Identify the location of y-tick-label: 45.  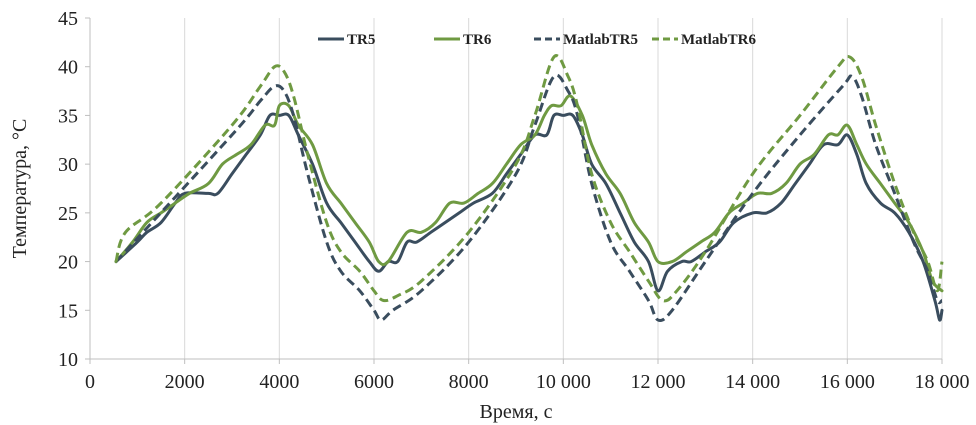
(68, 19).